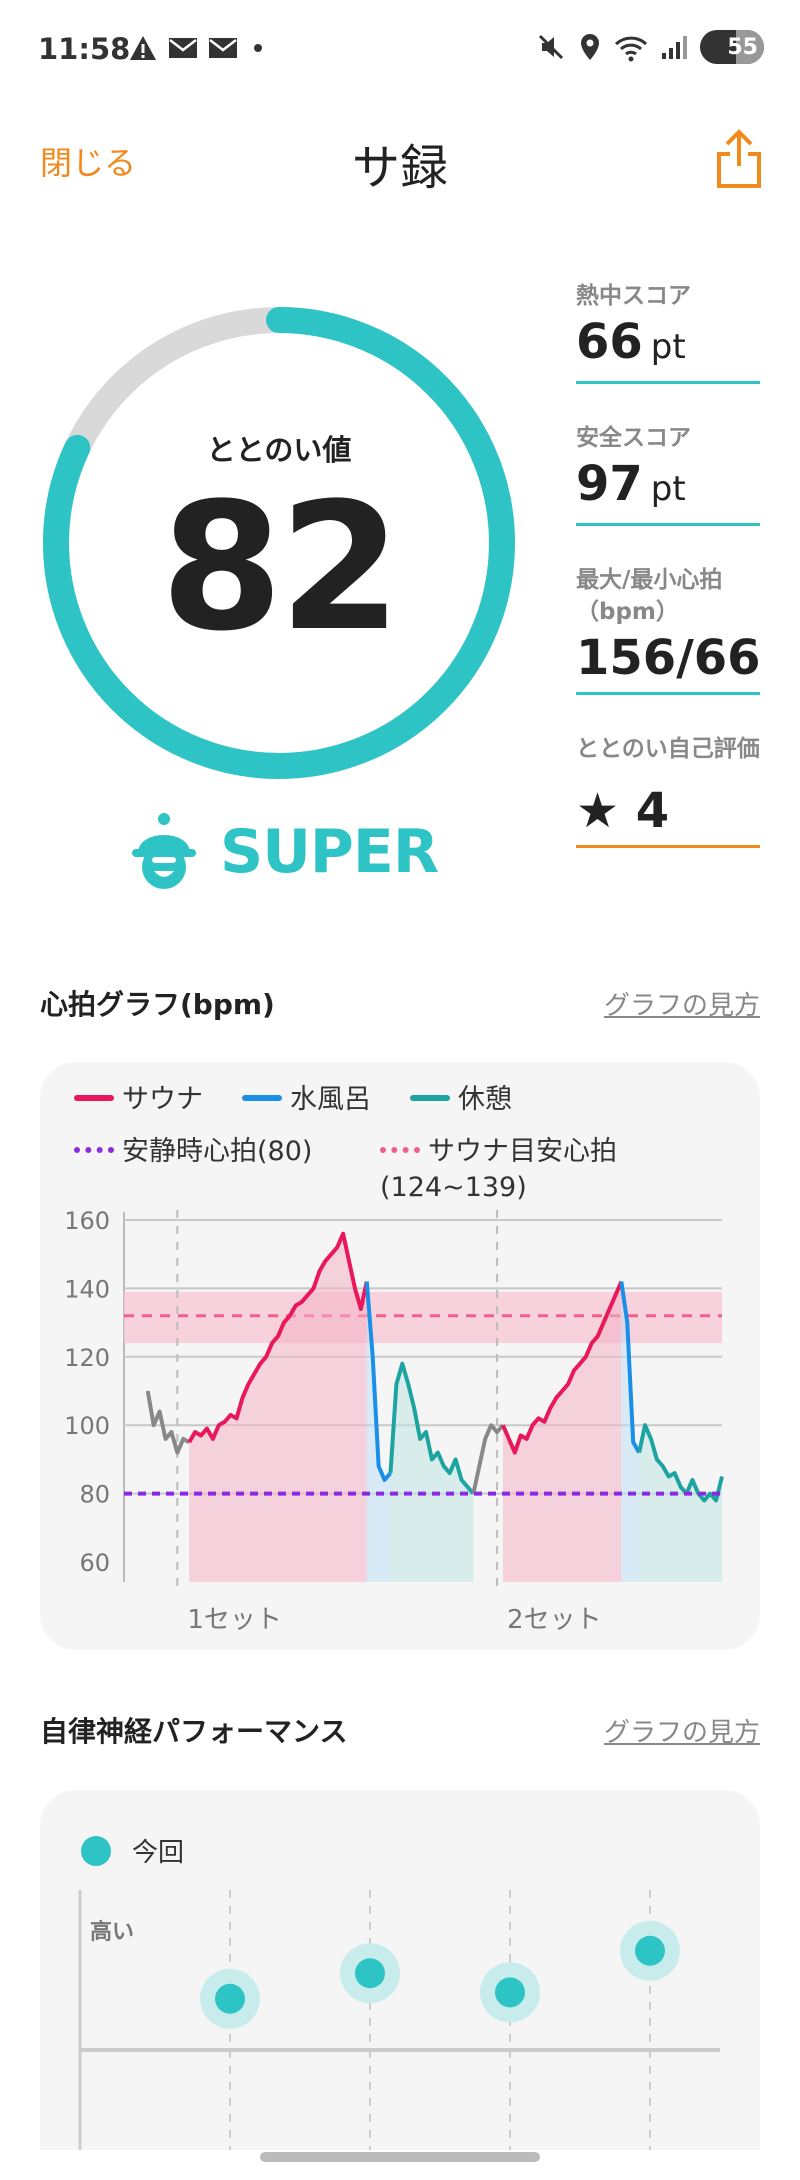  I want to click on dot-icon, so click(258, 48).